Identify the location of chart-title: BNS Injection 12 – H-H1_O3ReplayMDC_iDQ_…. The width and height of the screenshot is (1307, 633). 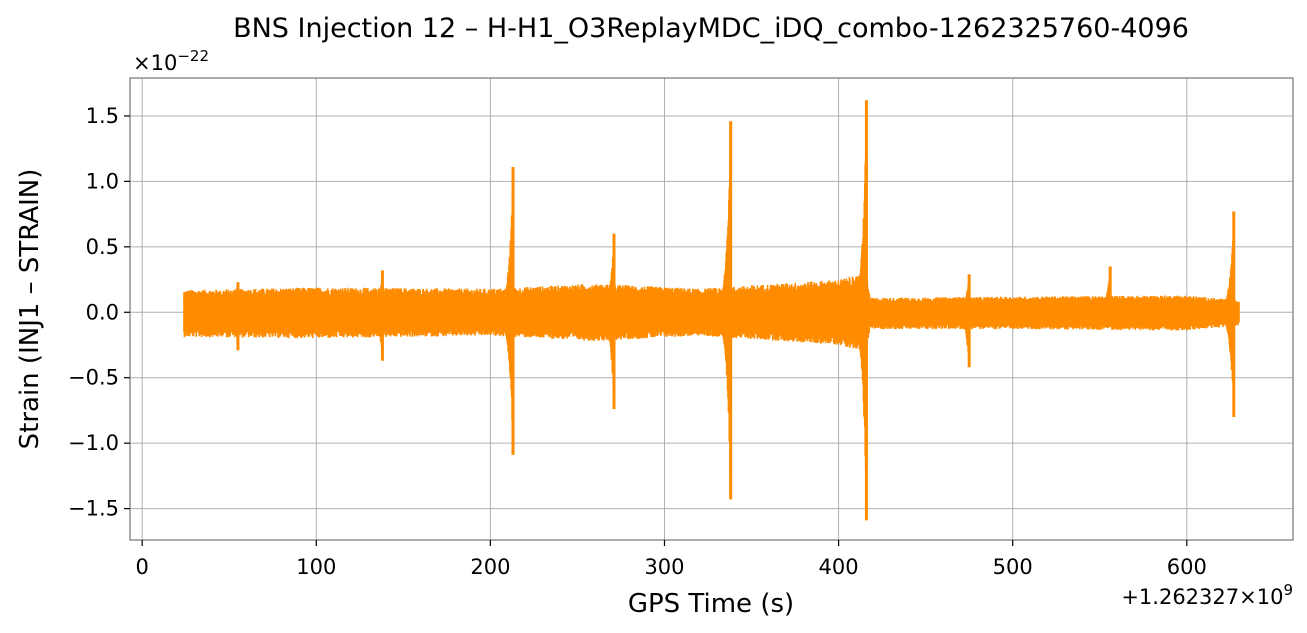
(711, 28).